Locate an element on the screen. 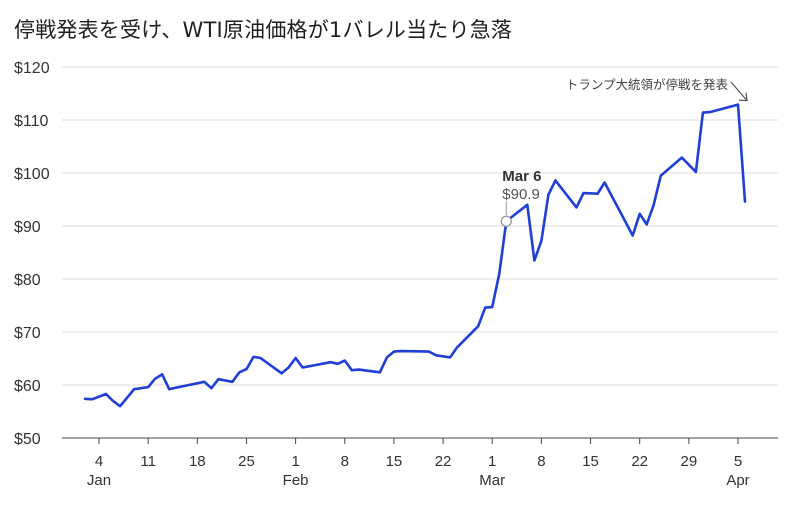  y-tick-label: $80 is located at coordinates (27, 280).